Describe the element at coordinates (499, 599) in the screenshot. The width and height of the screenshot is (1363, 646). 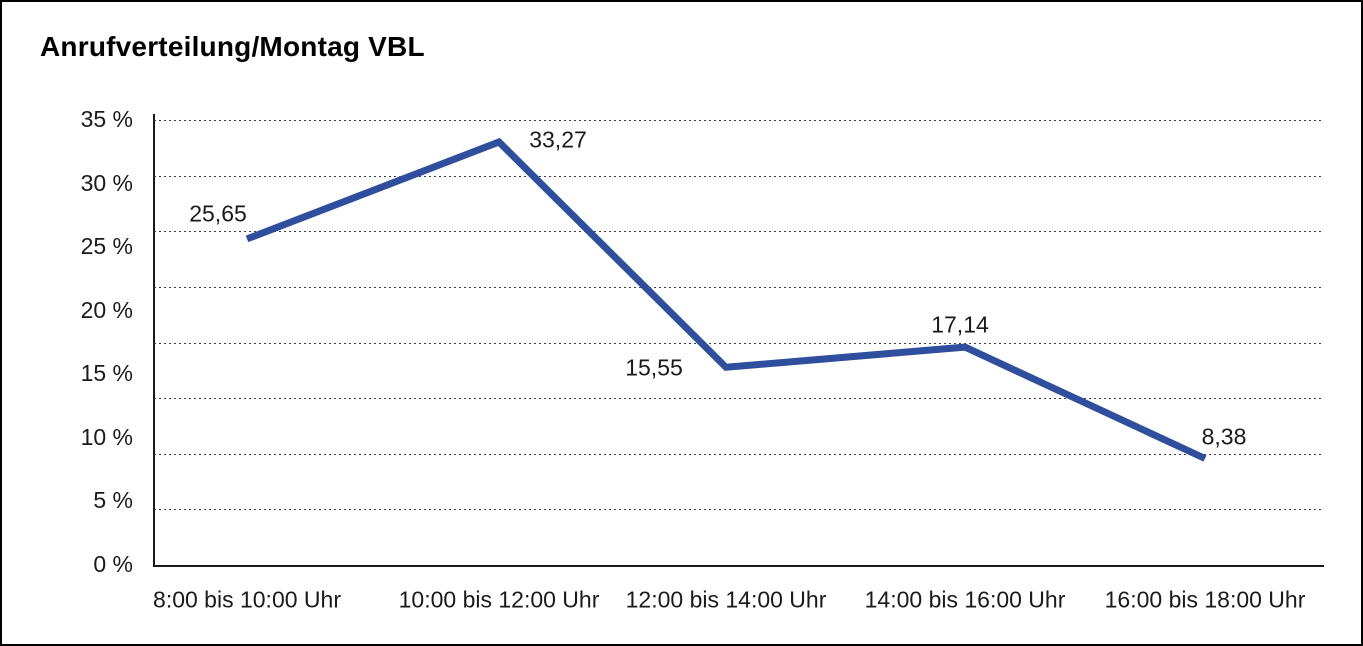
I see `x-axis-category-label: 10:00 bis 12:00 Uhr` at that location.